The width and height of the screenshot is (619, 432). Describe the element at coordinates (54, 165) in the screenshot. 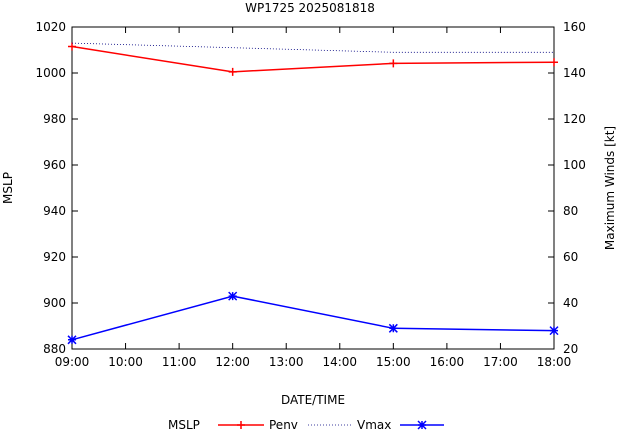

I see `y-left-tick-label: 960` at that location.